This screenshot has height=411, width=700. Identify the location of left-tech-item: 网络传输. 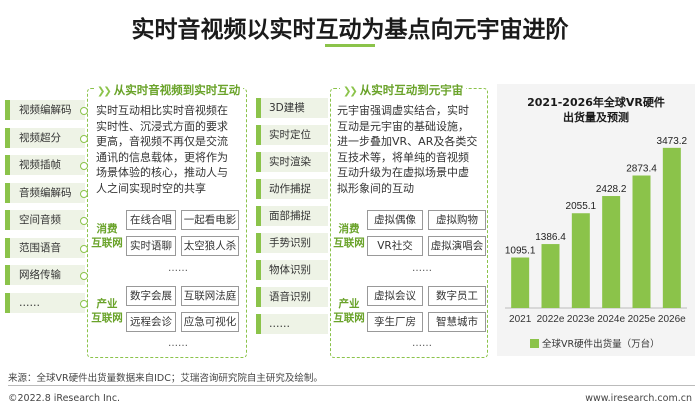
(46, 275).